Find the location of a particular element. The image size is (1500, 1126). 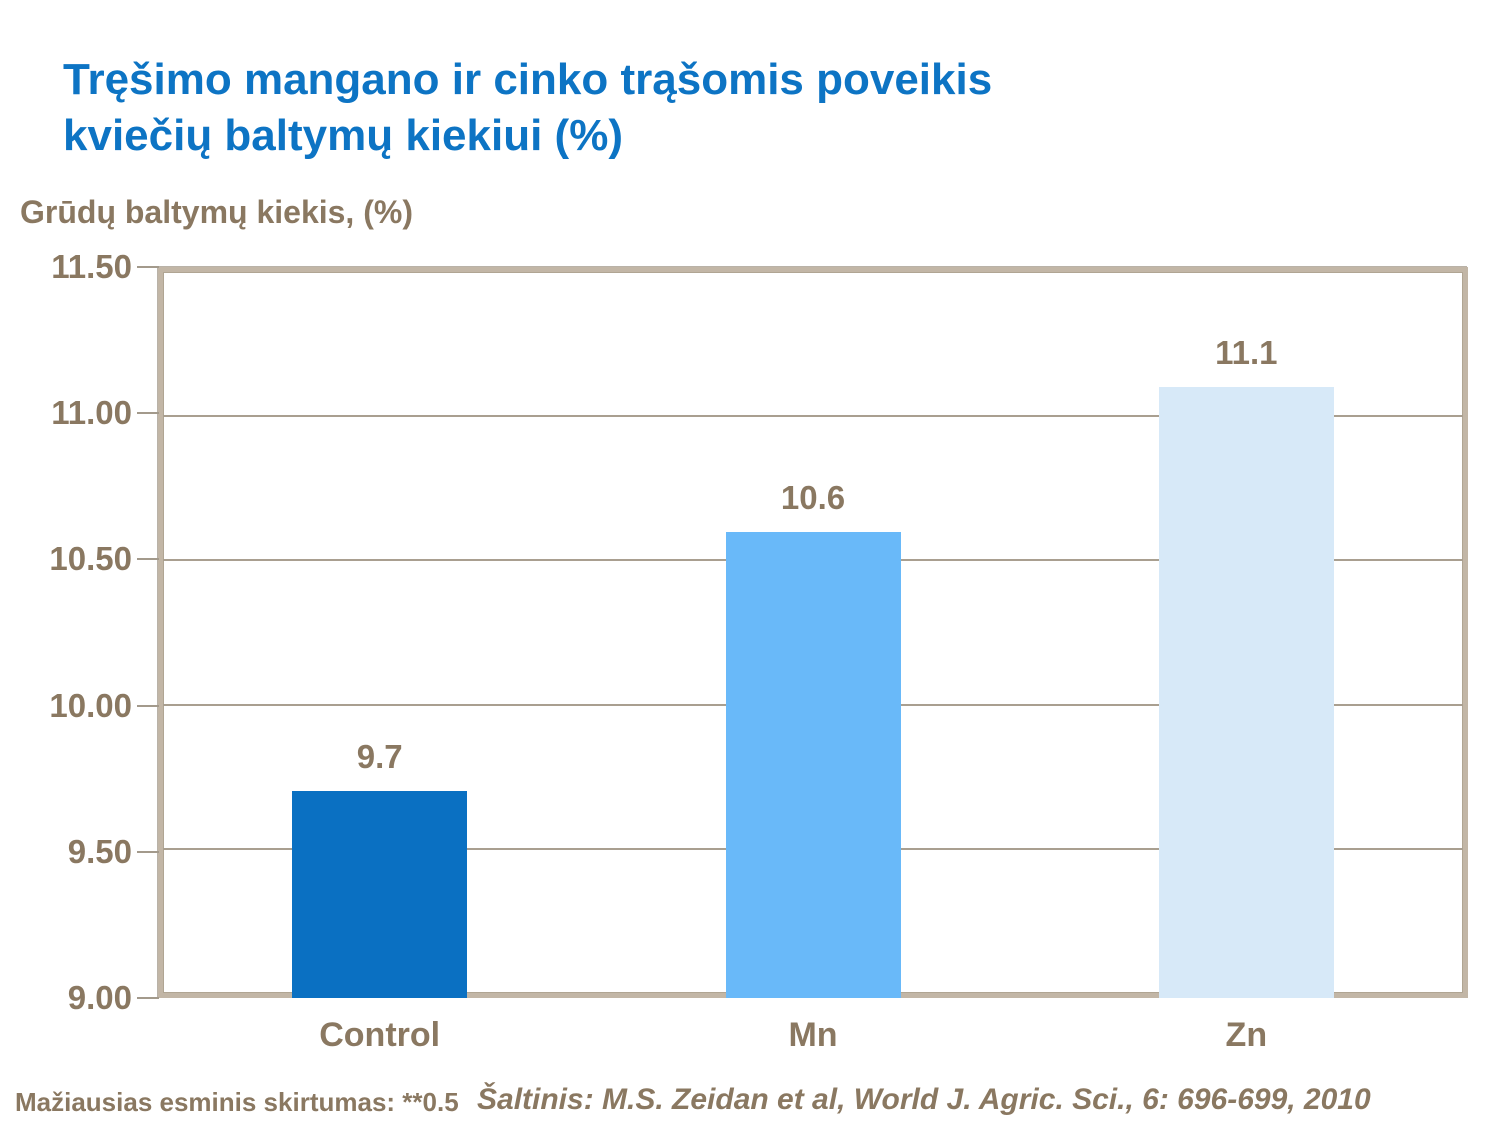

bar-mn is located at coordinates (813, 764).